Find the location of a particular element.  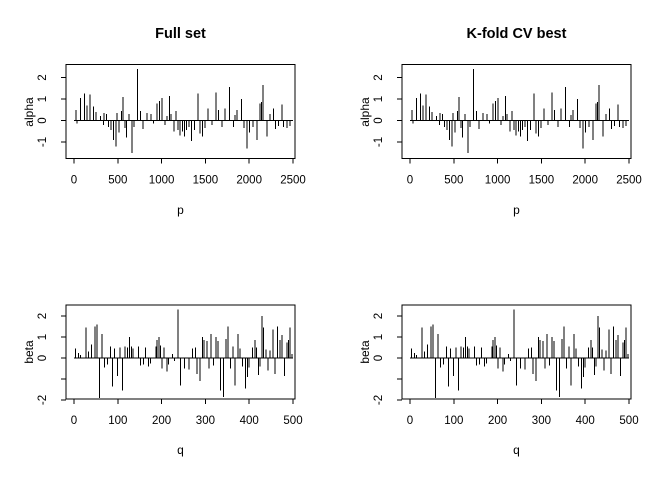

plot-bottom-right: beta q 0 100 200 300 400 500 -2 0 1 2 is located at coordinates (498, 380).